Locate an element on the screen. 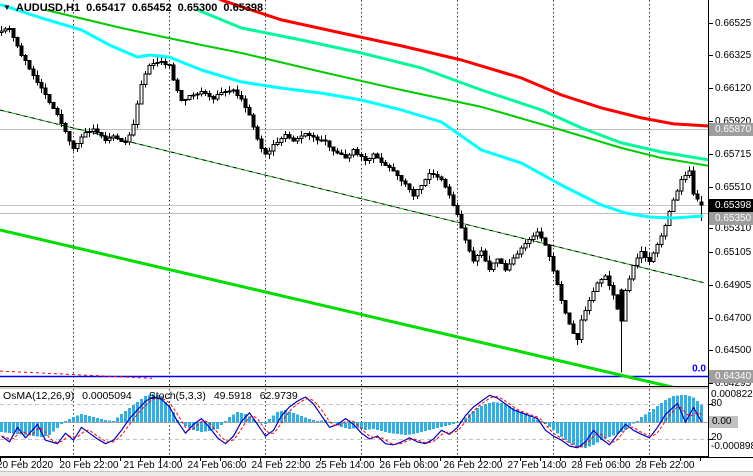  time-axis-label: 28 Feb 06:00 is located at coordinates (601, 465).